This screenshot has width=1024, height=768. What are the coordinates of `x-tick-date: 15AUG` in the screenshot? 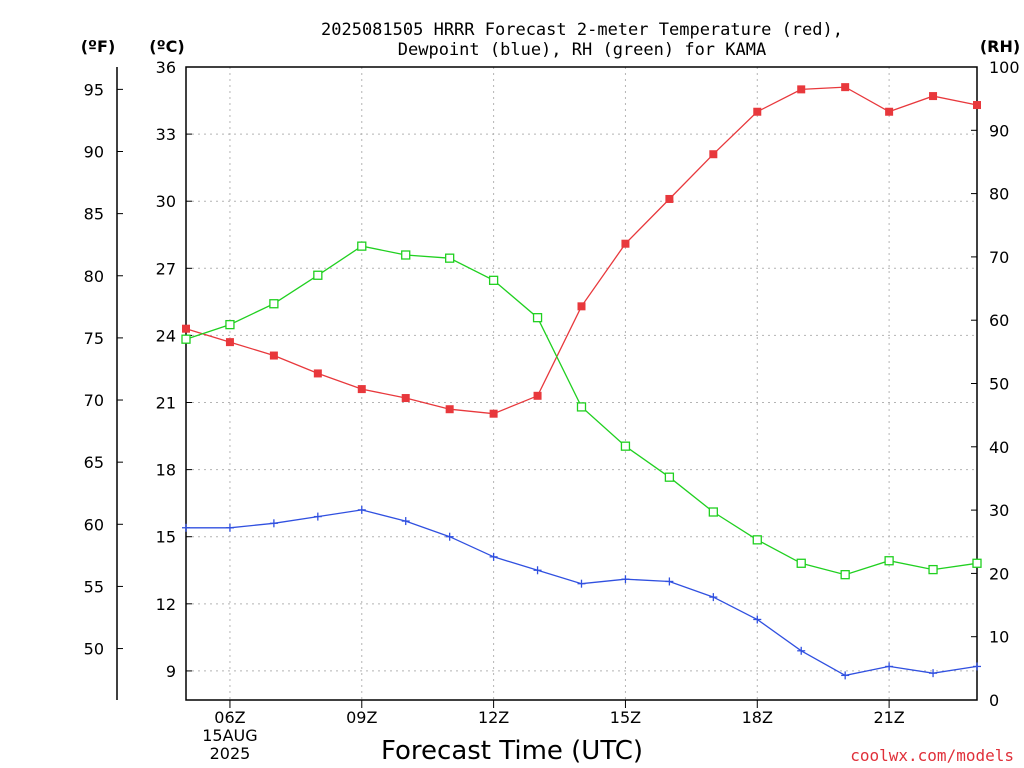 It's located at (229, 735).